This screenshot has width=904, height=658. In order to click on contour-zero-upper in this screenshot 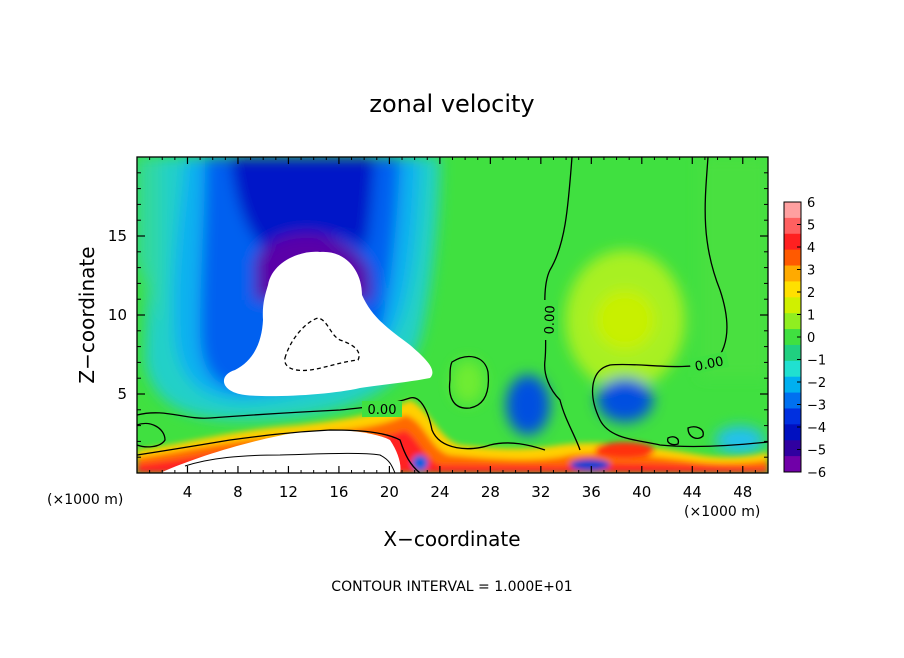, I will do `click(562, 304)`.